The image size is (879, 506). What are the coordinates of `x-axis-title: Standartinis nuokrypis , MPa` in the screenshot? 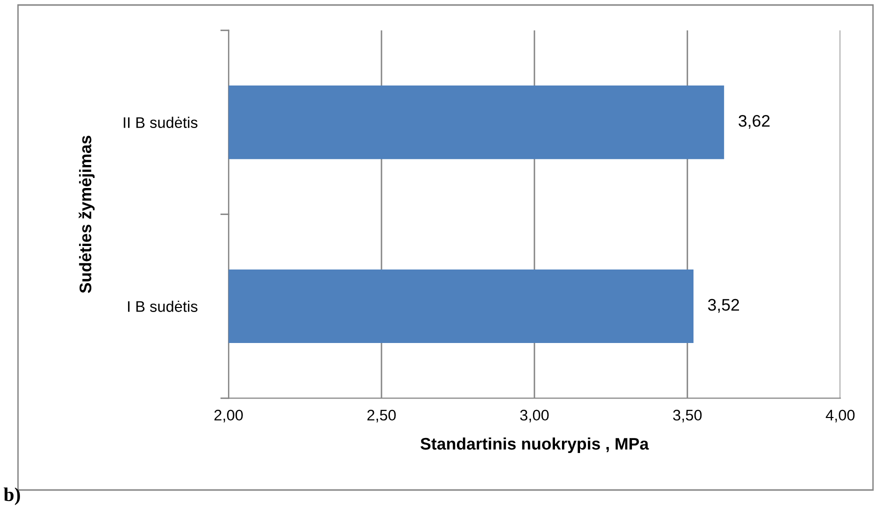 It's located at (534, 445).